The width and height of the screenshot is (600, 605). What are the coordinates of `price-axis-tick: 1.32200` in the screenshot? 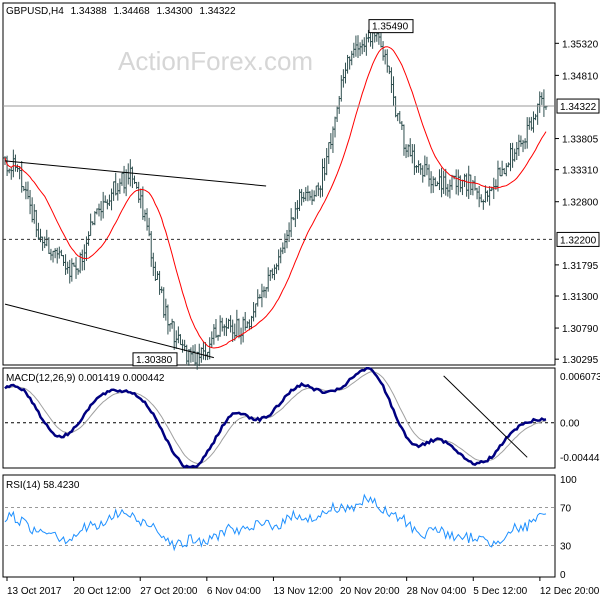 It's located at (578, 240).